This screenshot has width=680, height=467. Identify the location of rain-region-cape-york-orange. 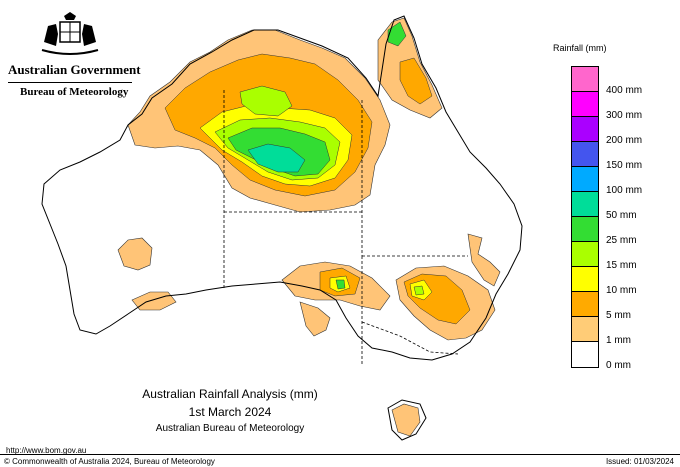
(416, 81).